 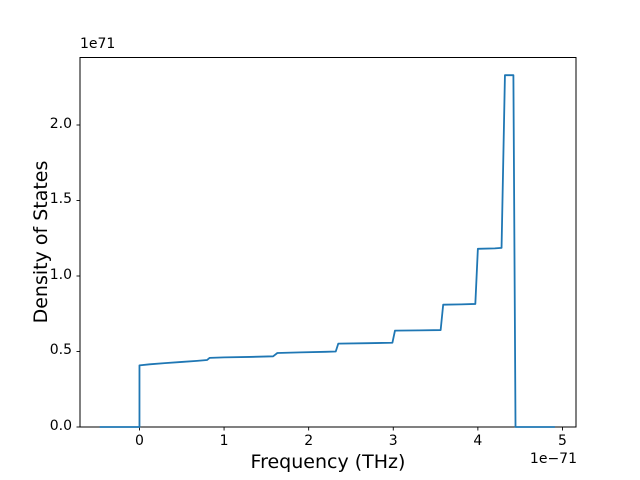 I want to click on y-tick-label: 0.5, so click(x=60, y=350).